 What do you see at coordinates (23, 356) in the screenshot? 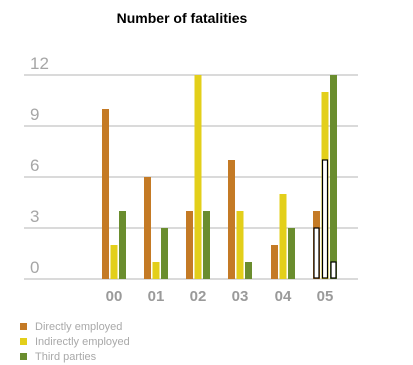
I see `legend-swatch-third-parties` at bounding box center [23, 356].